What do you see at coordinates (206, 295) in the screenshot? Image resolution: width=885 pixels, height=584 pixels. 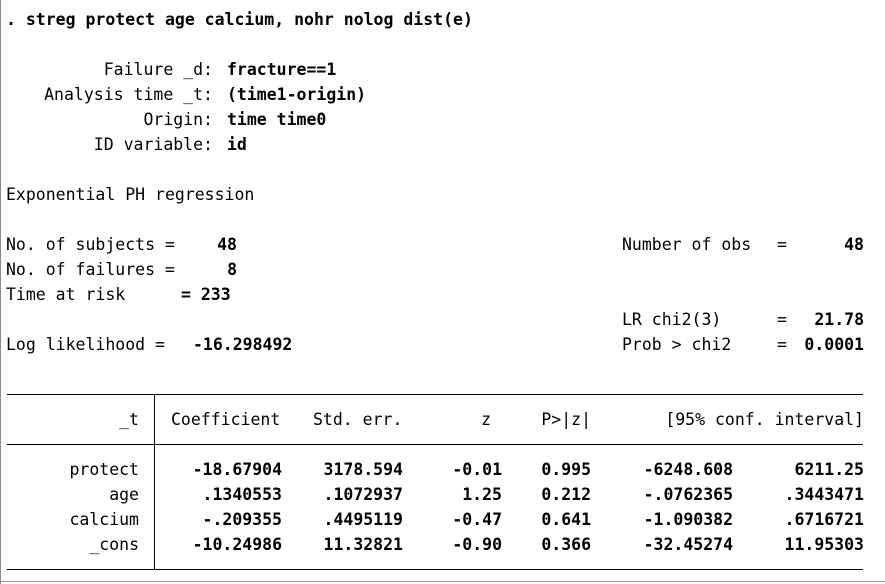 I see `time-at-risk-value: = 233` at bounding box center [206, 295].